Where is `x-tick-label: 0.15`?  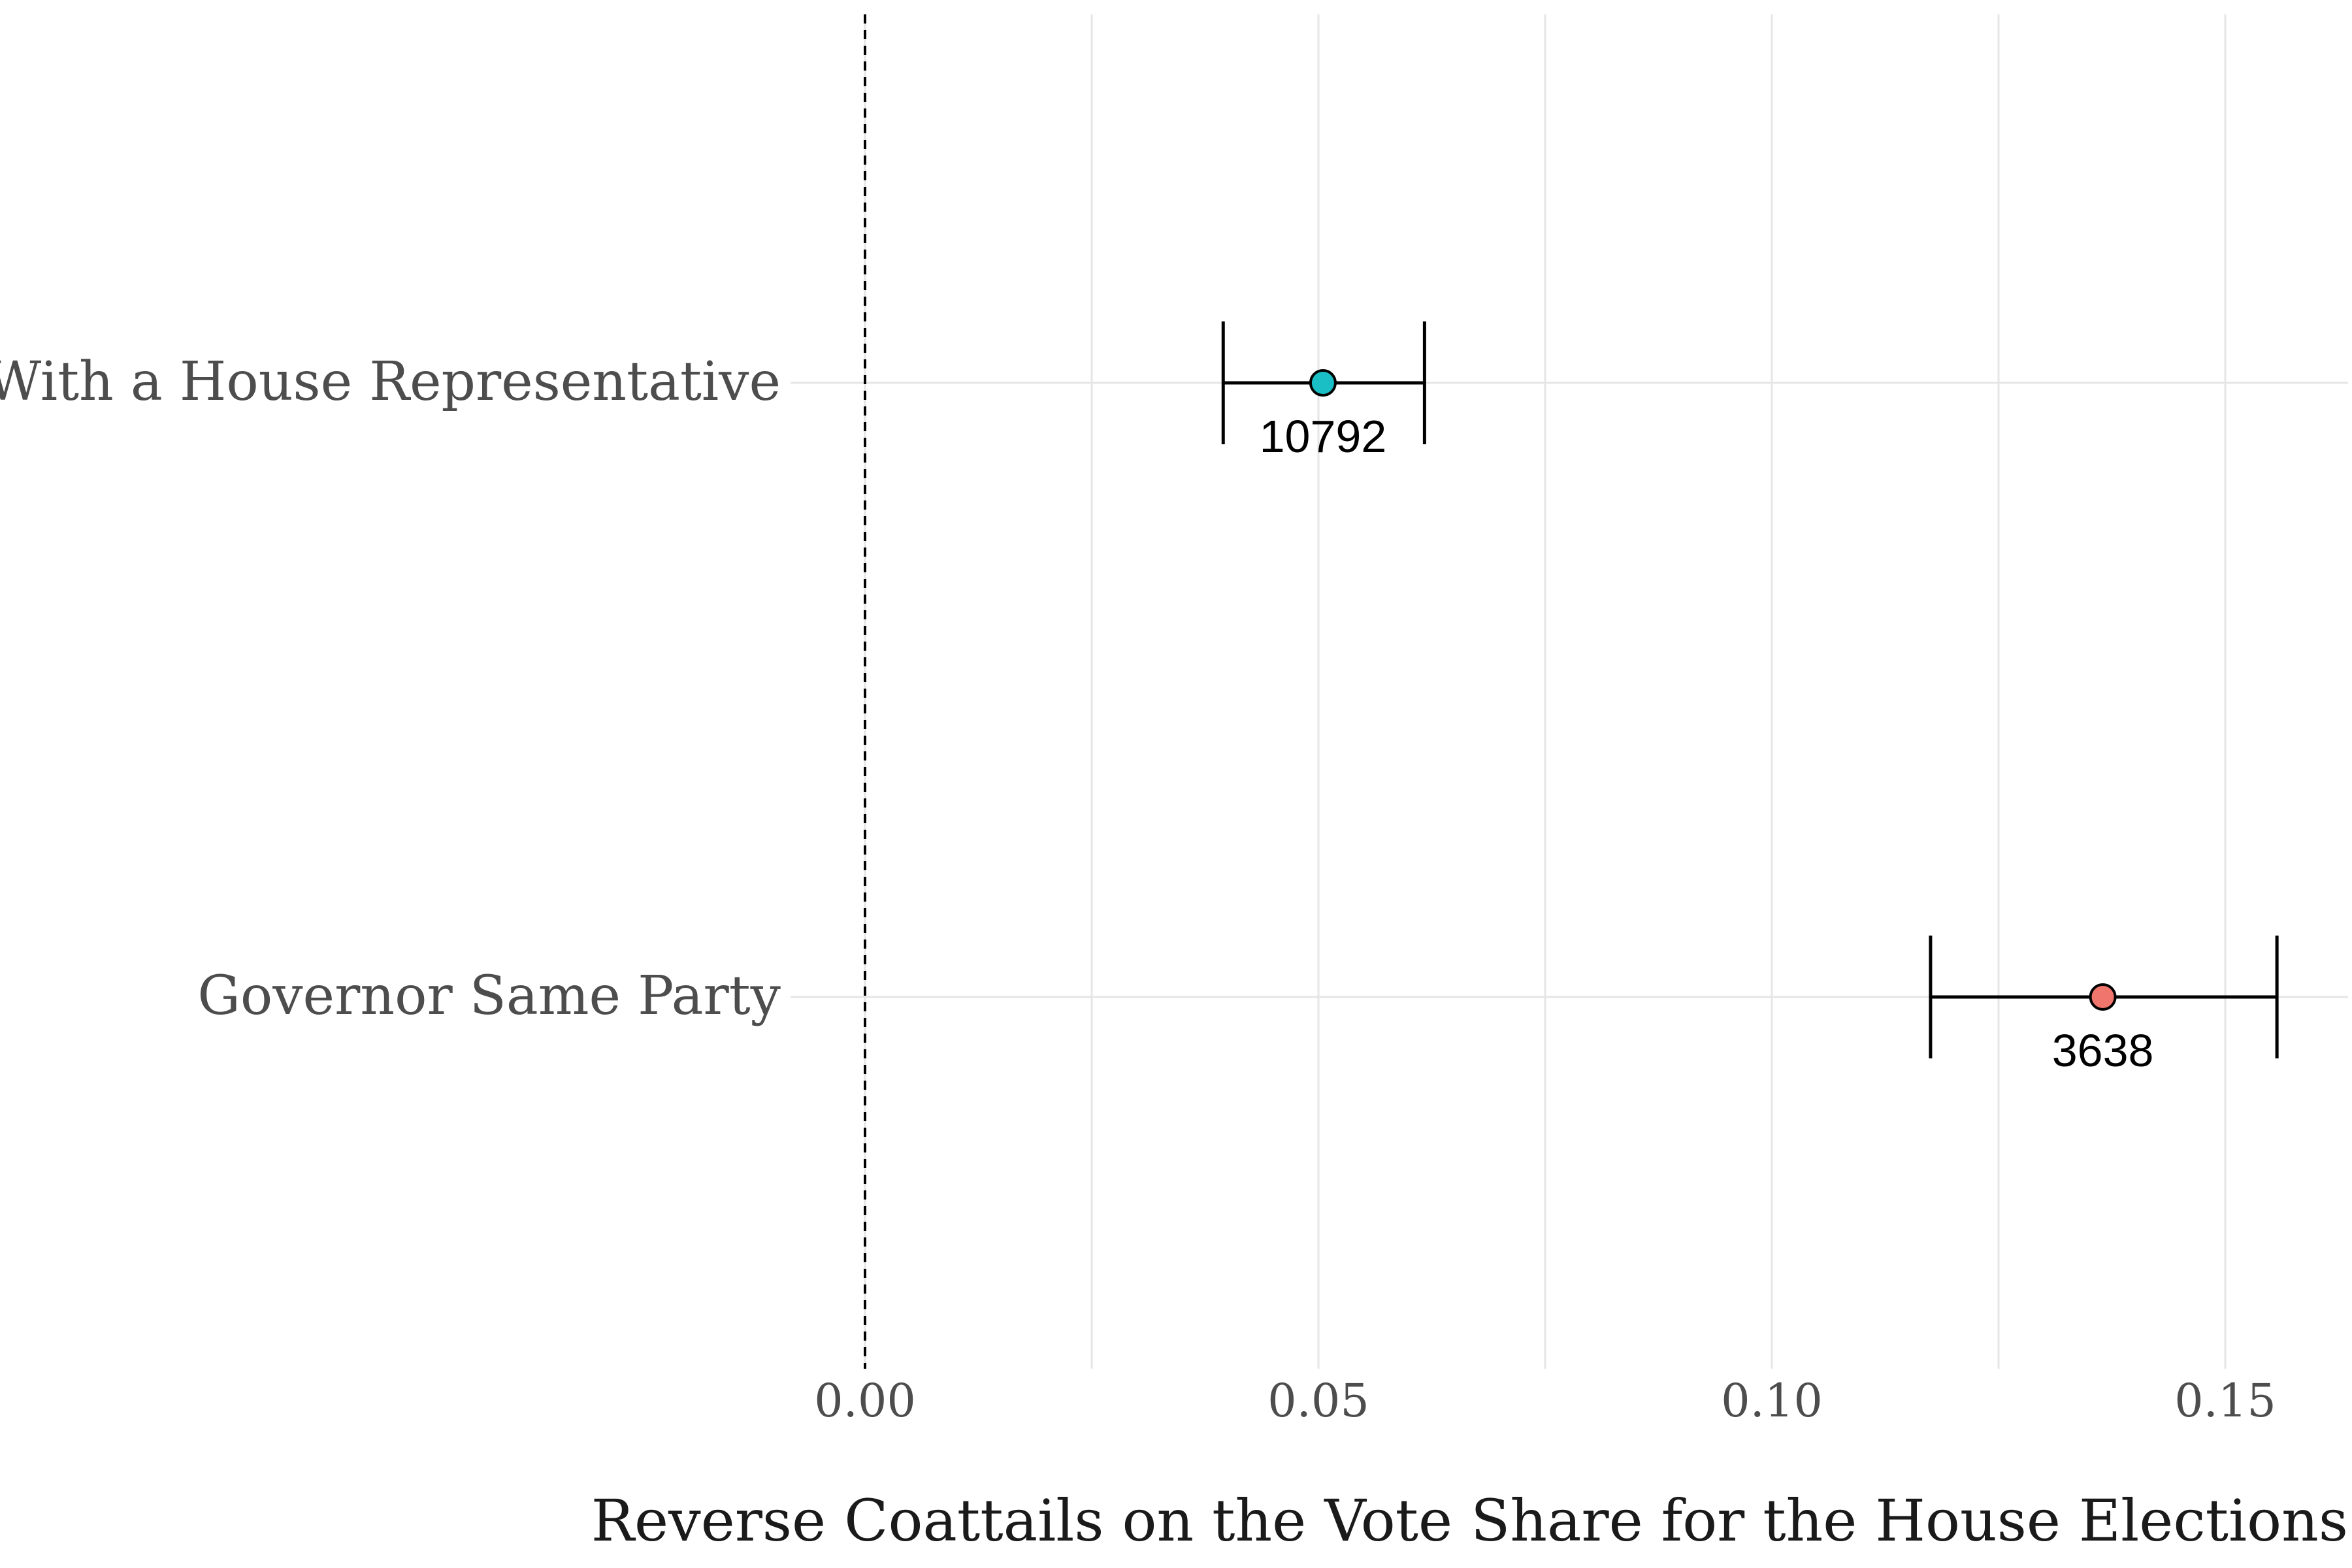
x-tick-label: 0.15 is located at coordinates (2225, 1401).